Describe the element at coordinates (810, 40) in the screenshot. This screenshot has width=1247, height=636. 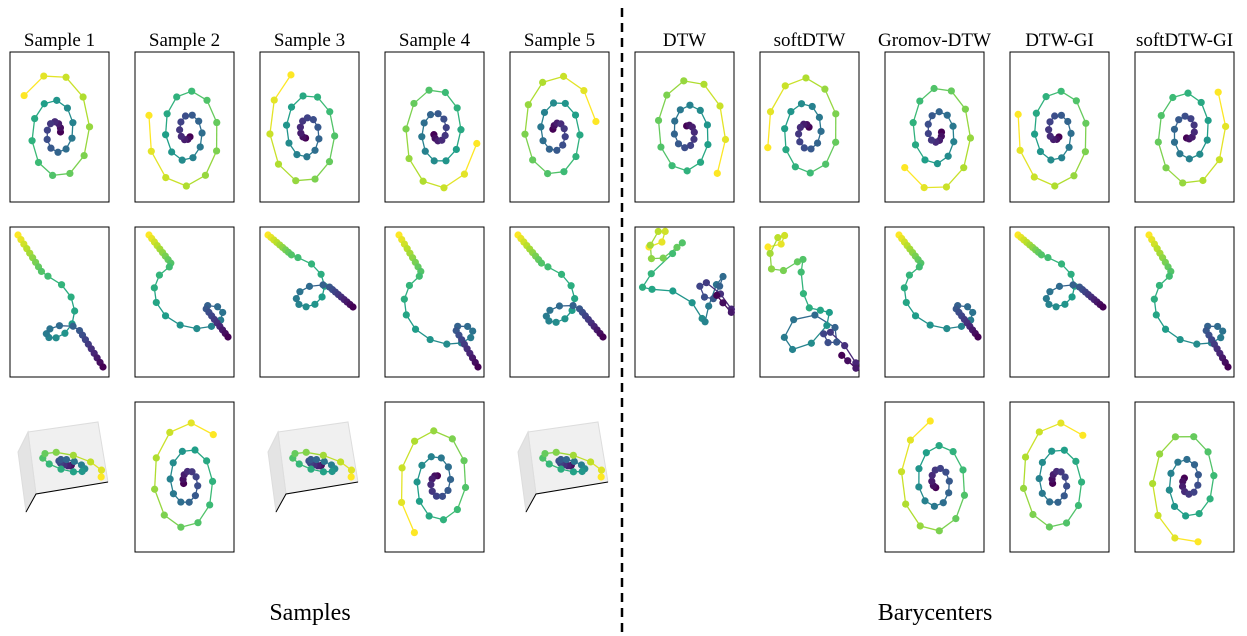
I see `column-title: softDTW` at that location.